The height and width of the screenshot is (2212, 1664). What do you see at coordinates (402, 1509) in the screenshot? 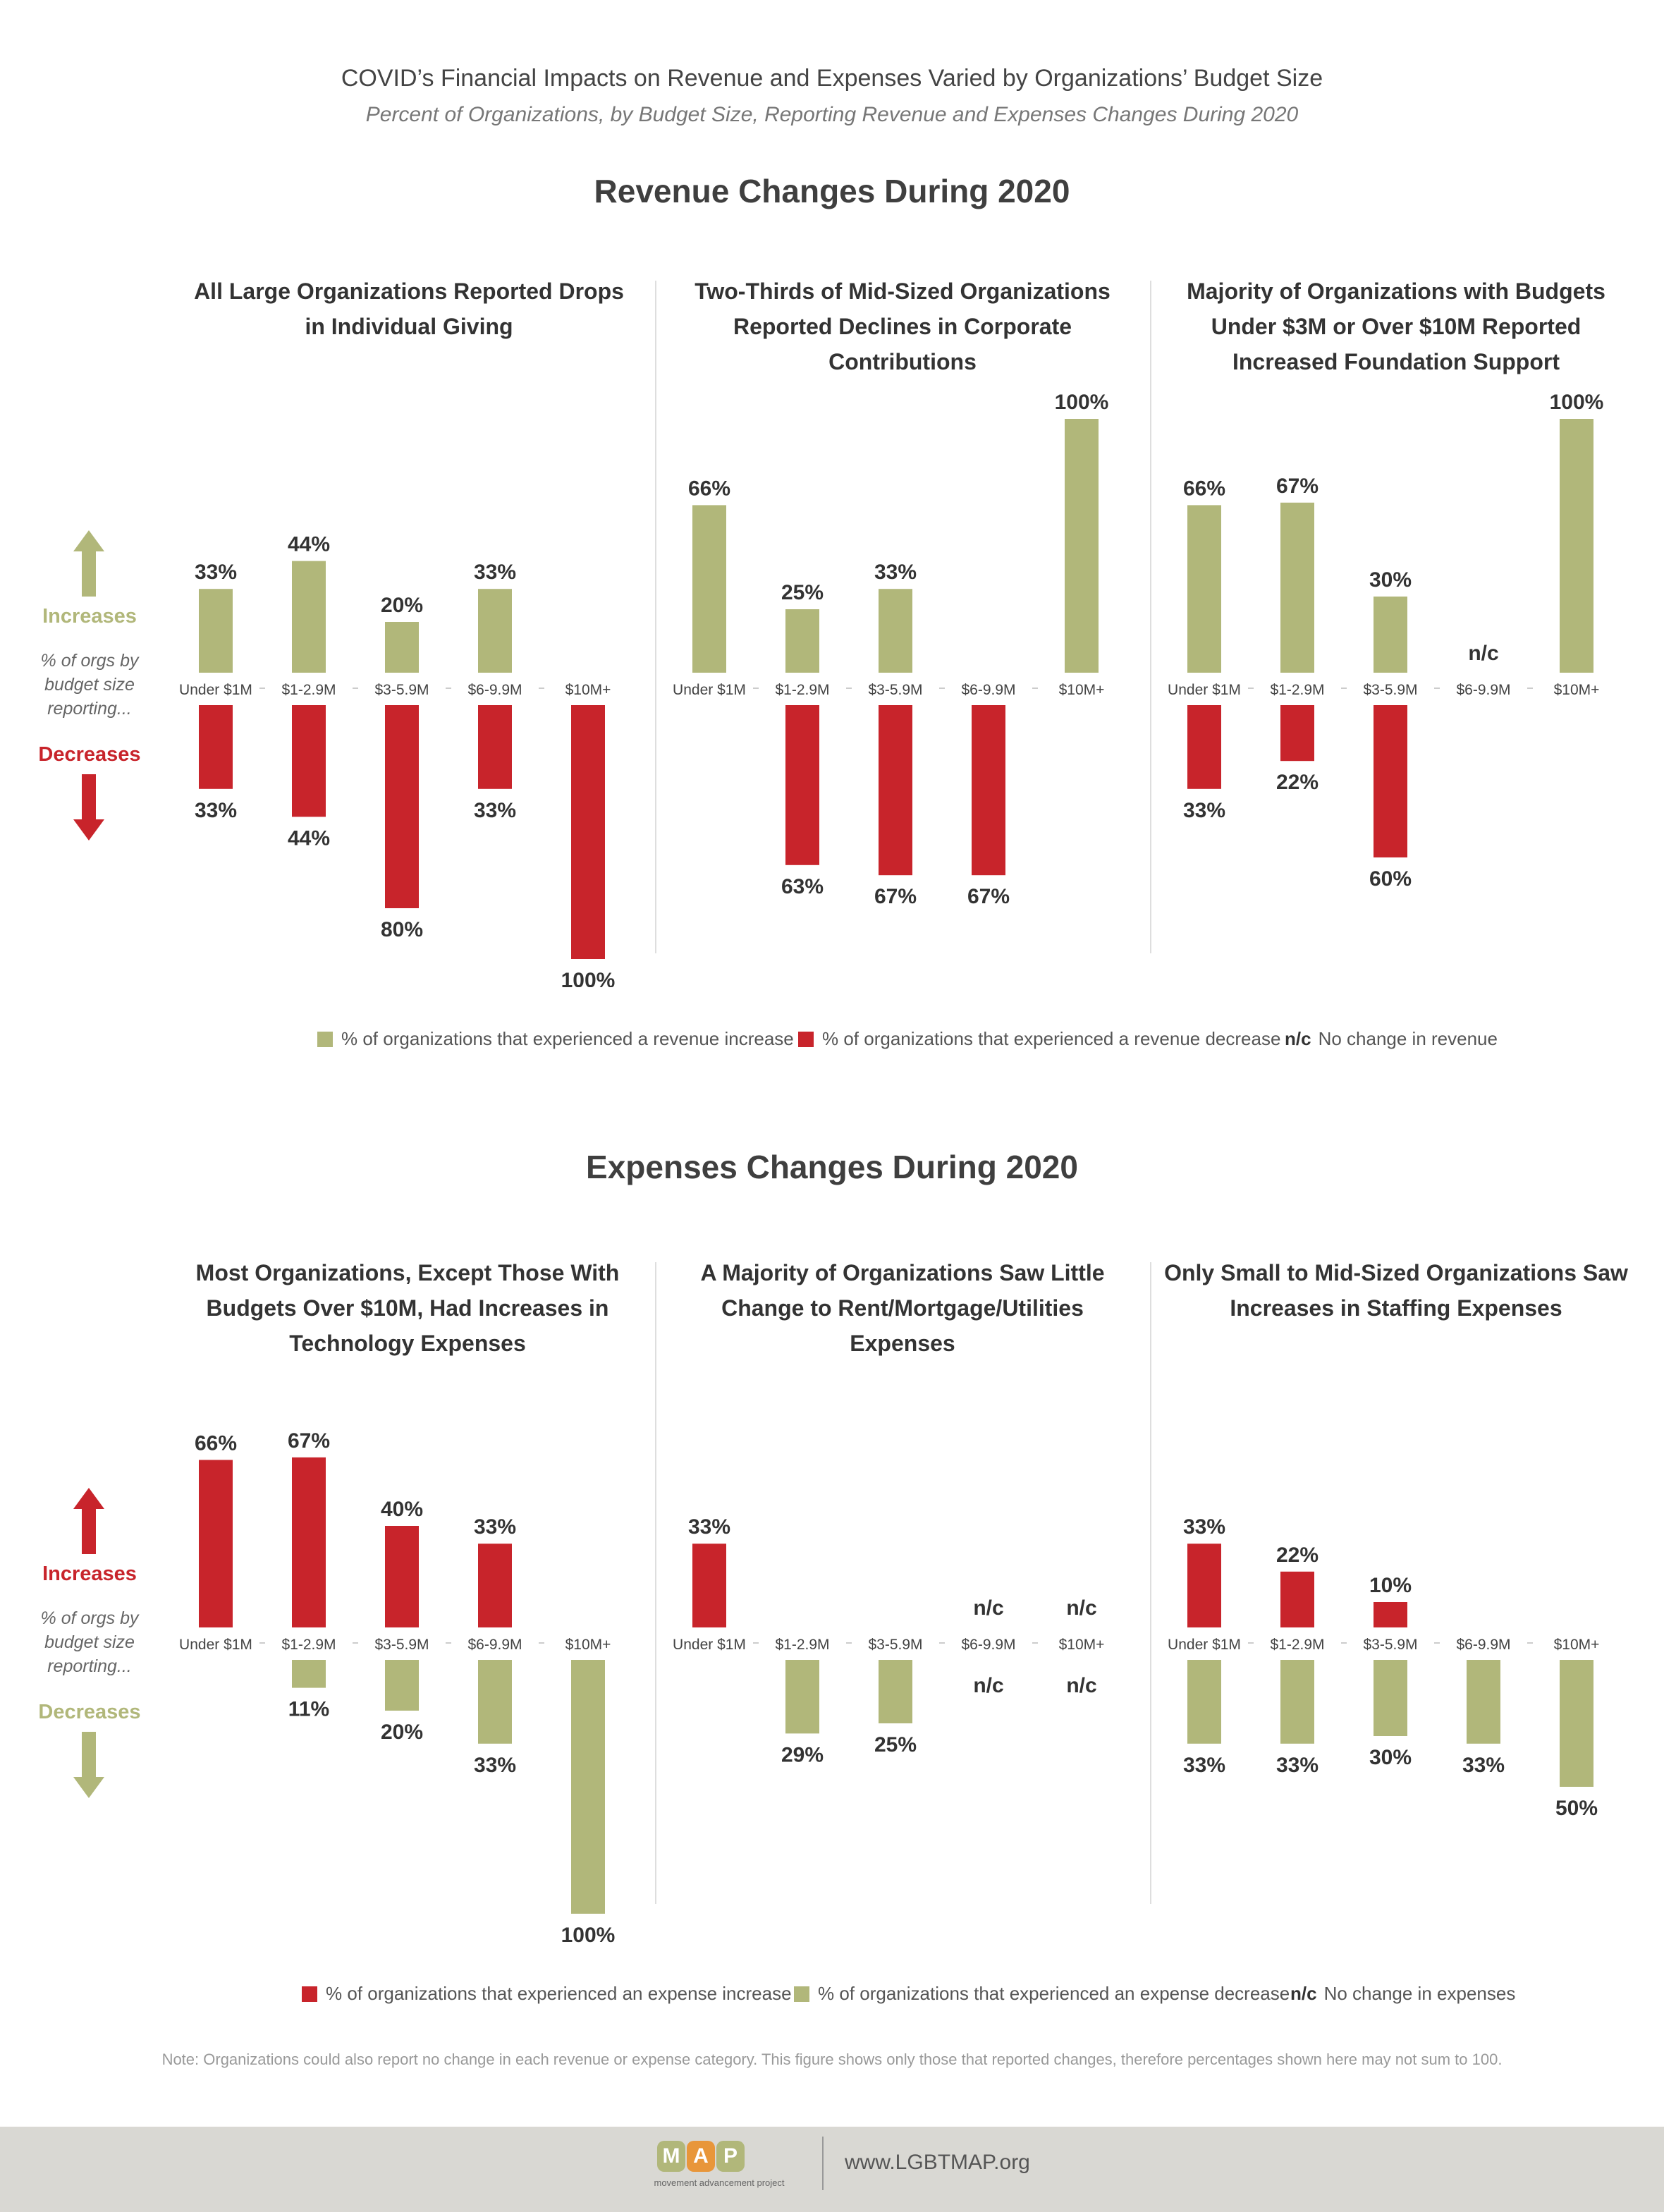
I see `bar-up-value-label: 40%` at bounding box center [402, 1509].